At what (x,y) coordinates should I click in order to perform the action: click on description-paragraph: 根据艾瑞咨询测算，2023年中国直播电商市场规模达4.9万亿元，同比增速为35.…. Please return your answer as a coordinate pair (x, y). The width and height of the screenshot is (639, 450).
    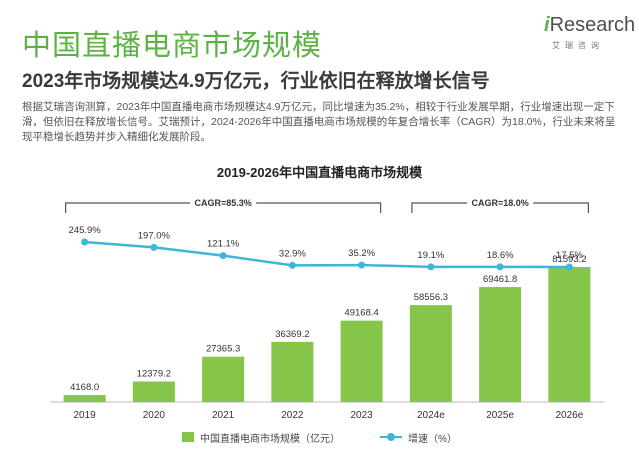
    Looking at the image, I should click on (319, 122).